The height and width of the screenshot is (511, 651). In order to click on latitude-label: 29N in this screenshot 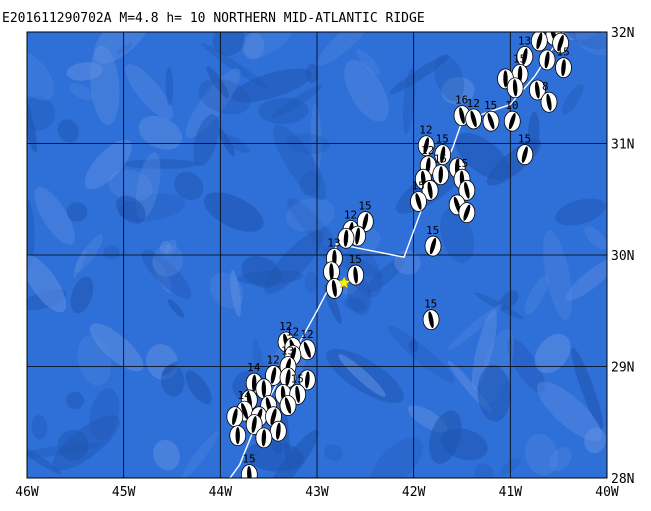, I will do `click(622, 368)`.